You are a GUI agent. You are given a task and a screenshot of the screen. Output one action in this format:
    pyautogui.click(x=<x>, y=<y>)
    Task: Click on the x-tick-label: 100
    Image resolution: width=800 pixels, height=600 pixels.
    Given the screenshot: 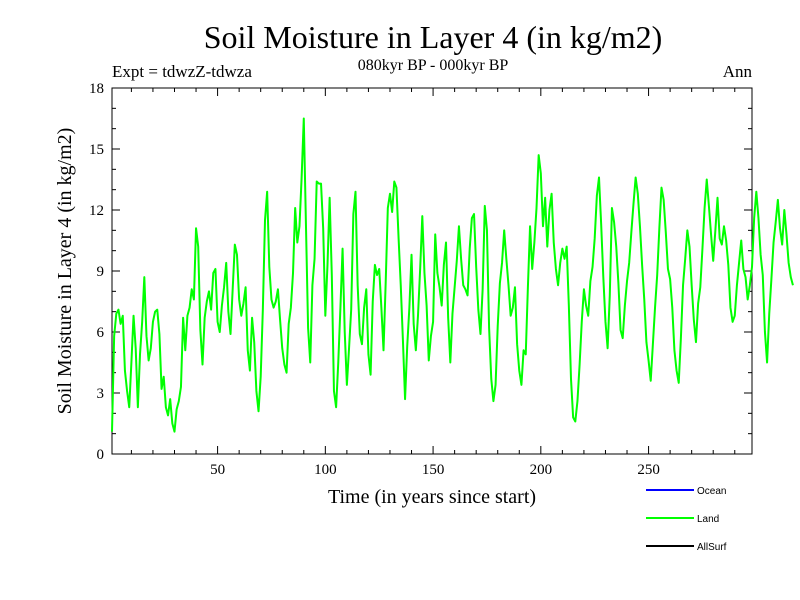 What is the action you would take?
    pyautogui.click(x=325, y=470)
    